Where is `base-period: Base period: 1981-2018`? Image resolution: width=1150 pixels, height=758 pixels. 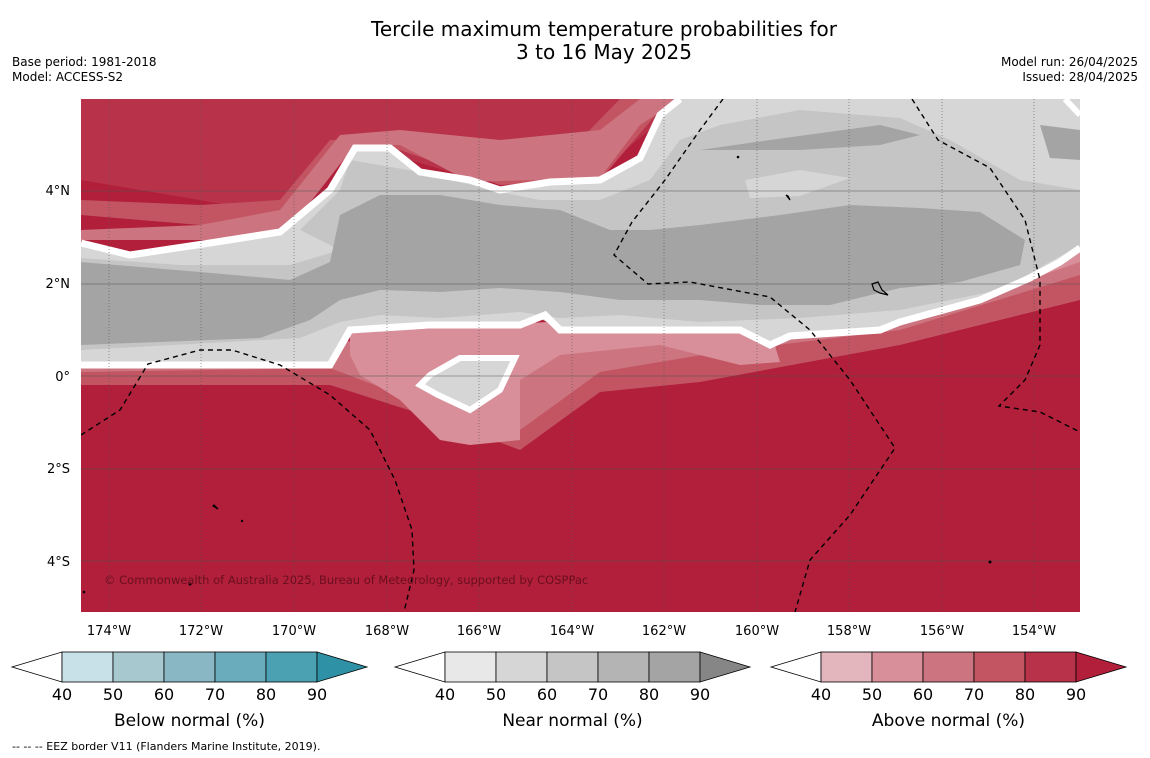
base-period: Base period: 1981-2018 is located at coordinates (84, 62).